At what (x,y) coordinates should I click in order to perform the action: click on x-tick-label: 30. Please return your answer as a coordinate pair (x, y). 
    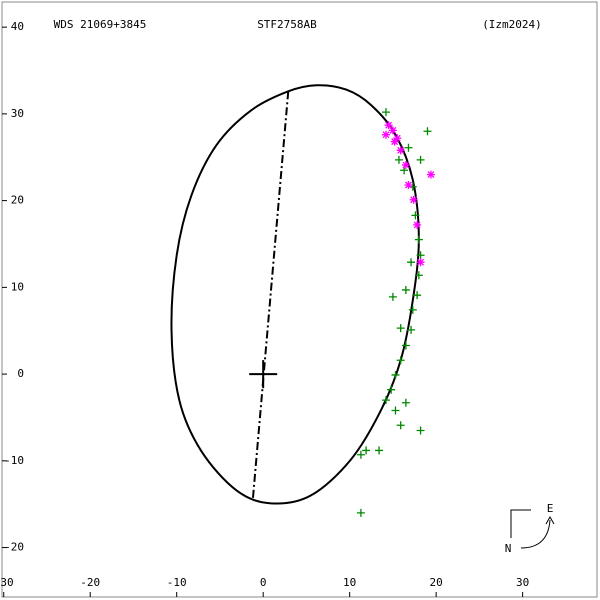
    Looking at the image, I should click on (522, 582).